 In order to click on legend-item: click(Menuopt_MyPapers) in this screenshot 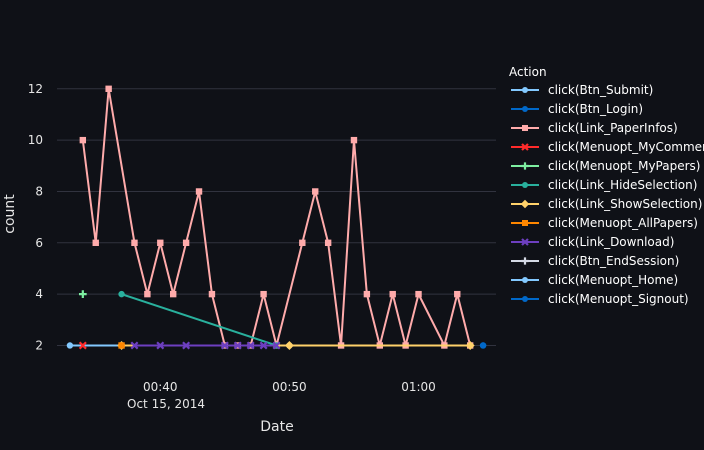, I will do `click(605, 166)`.